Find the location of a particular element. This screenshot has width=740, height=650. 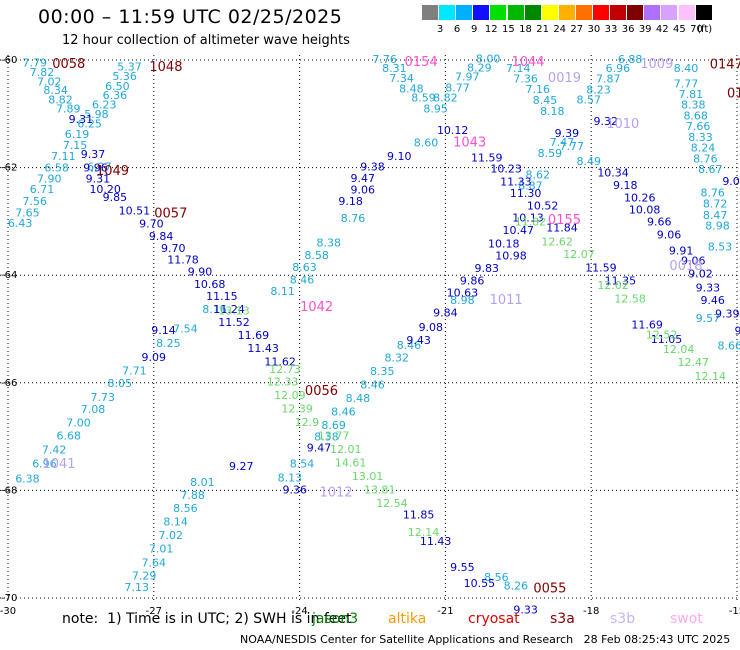

wave-height-value: 8.01 is located at coordinates (202, 482).